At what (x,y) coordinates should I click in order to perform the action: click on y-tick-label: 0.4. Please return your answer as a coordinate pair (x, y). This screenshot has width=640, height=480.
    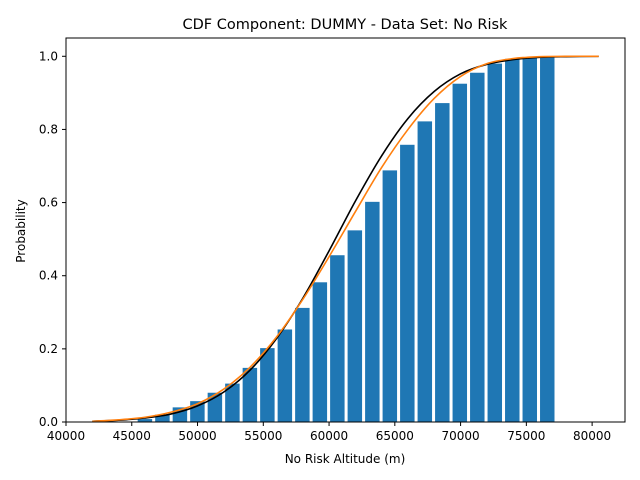
    Looking at the image, I should click on (48, 276).